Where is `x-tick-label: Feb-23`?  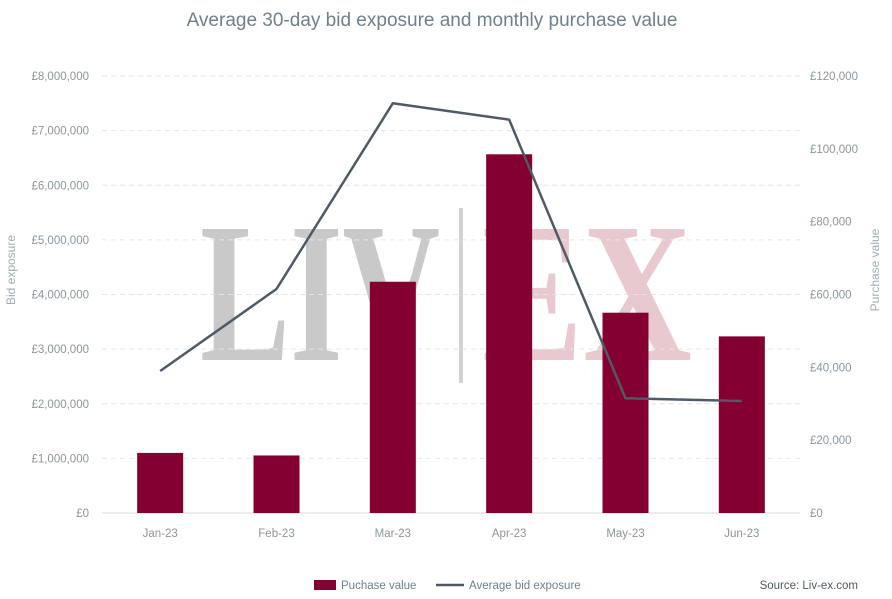 x-tick-label: Feb-23 is located at coordinates (276, 534).